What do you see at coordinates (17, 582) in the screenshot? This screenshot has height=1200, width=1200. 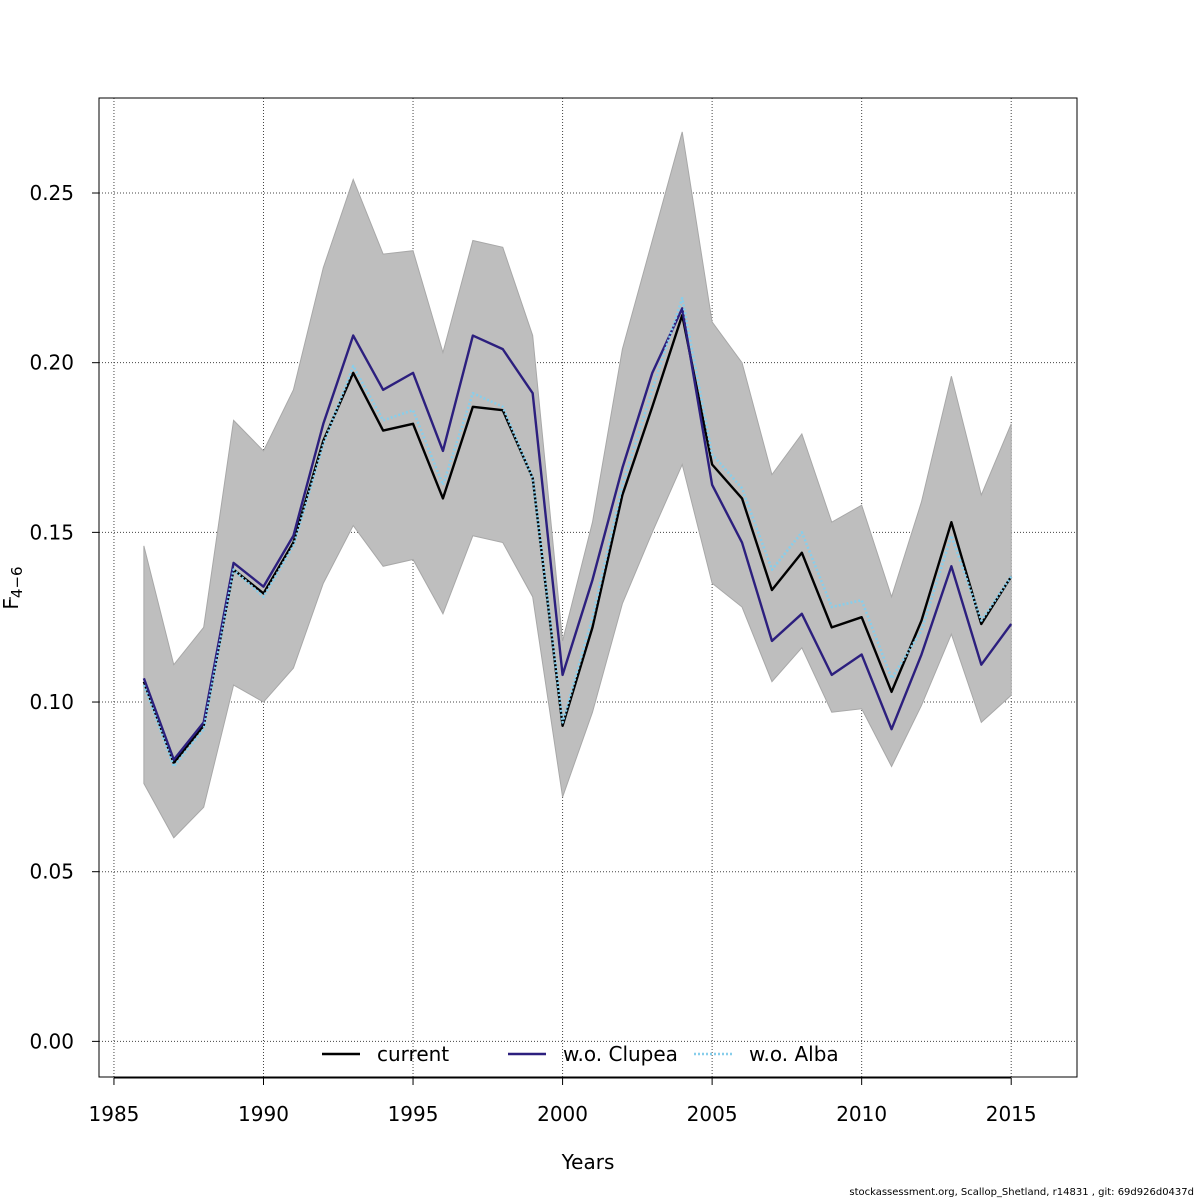 I see `y-axis-label-subscript: 4−6` at bounding box center [17, 582].